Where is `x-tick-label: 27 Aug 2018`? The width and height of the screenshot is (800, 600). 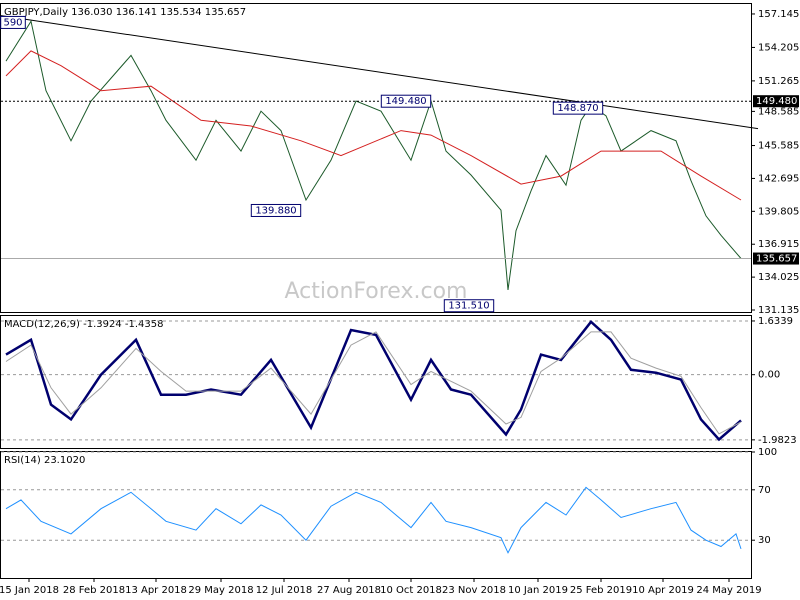
x-tick-label: 27 Aug 2018 is located at coordinates (349, 590).